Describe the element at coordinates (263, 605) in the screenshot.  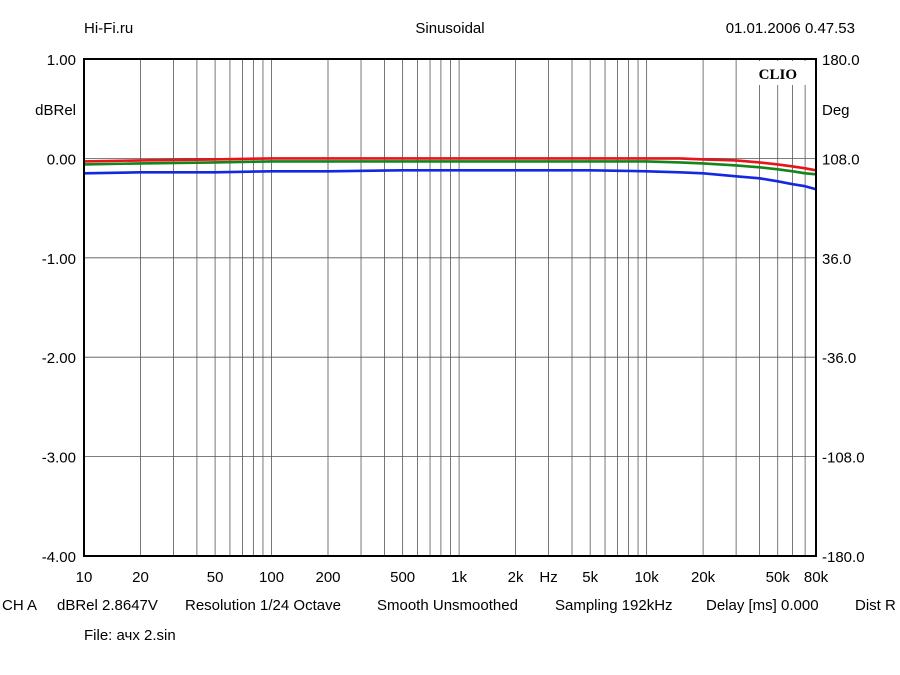
I see `resolution-label: Resolution 1/24 Octave` at that location.